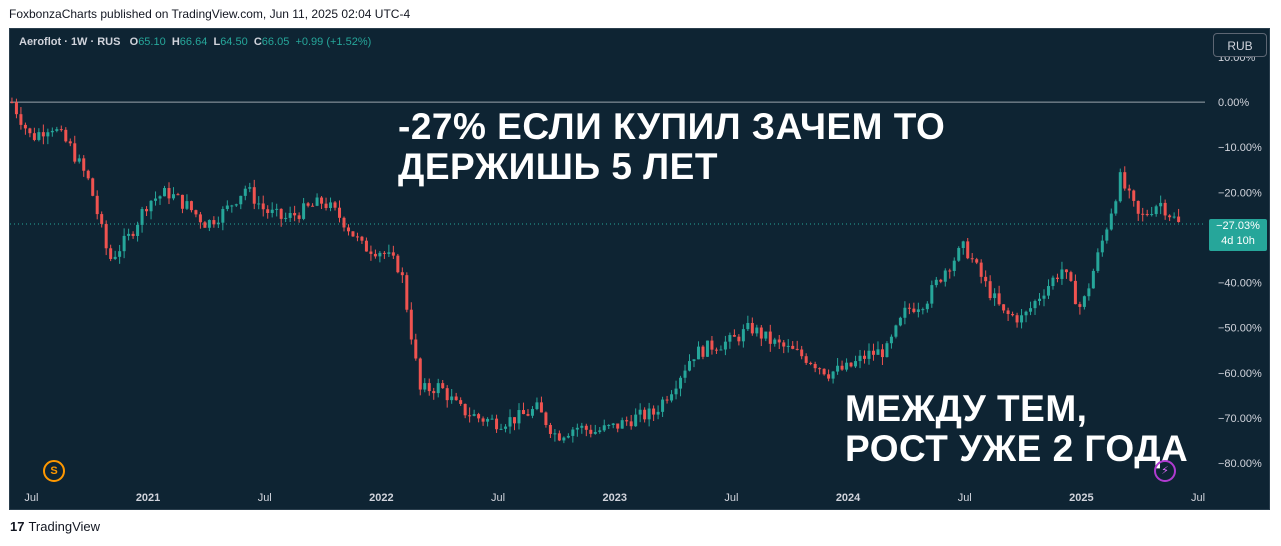  What do you see at coordinates (55, 526) in the screenshot?
I see `footer-branding: 17 TradingView` at bounding box center [55, 526].